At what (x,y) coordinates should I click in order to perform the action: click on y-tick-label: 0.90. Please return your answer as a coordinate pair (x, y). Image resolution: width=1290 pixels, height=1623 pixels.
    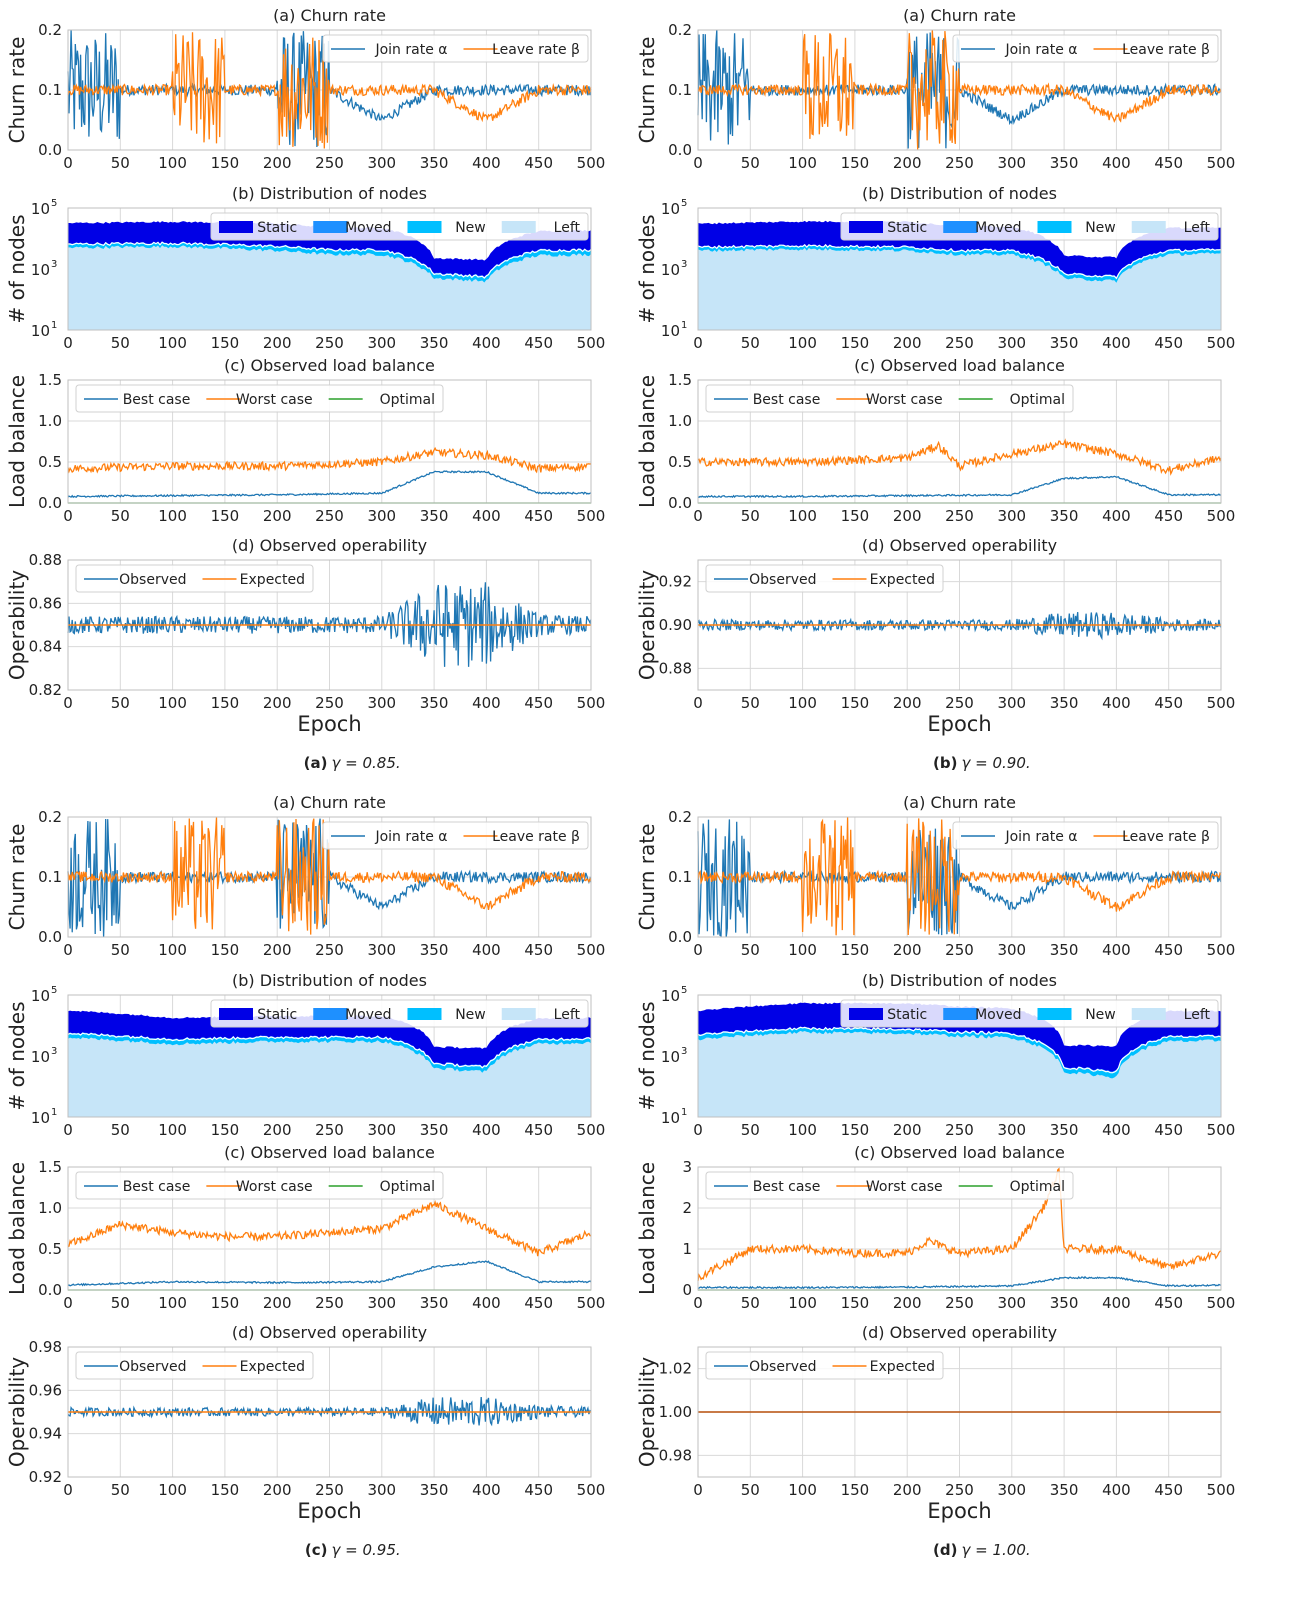
    Looking at the image, I should click on (675, 625).